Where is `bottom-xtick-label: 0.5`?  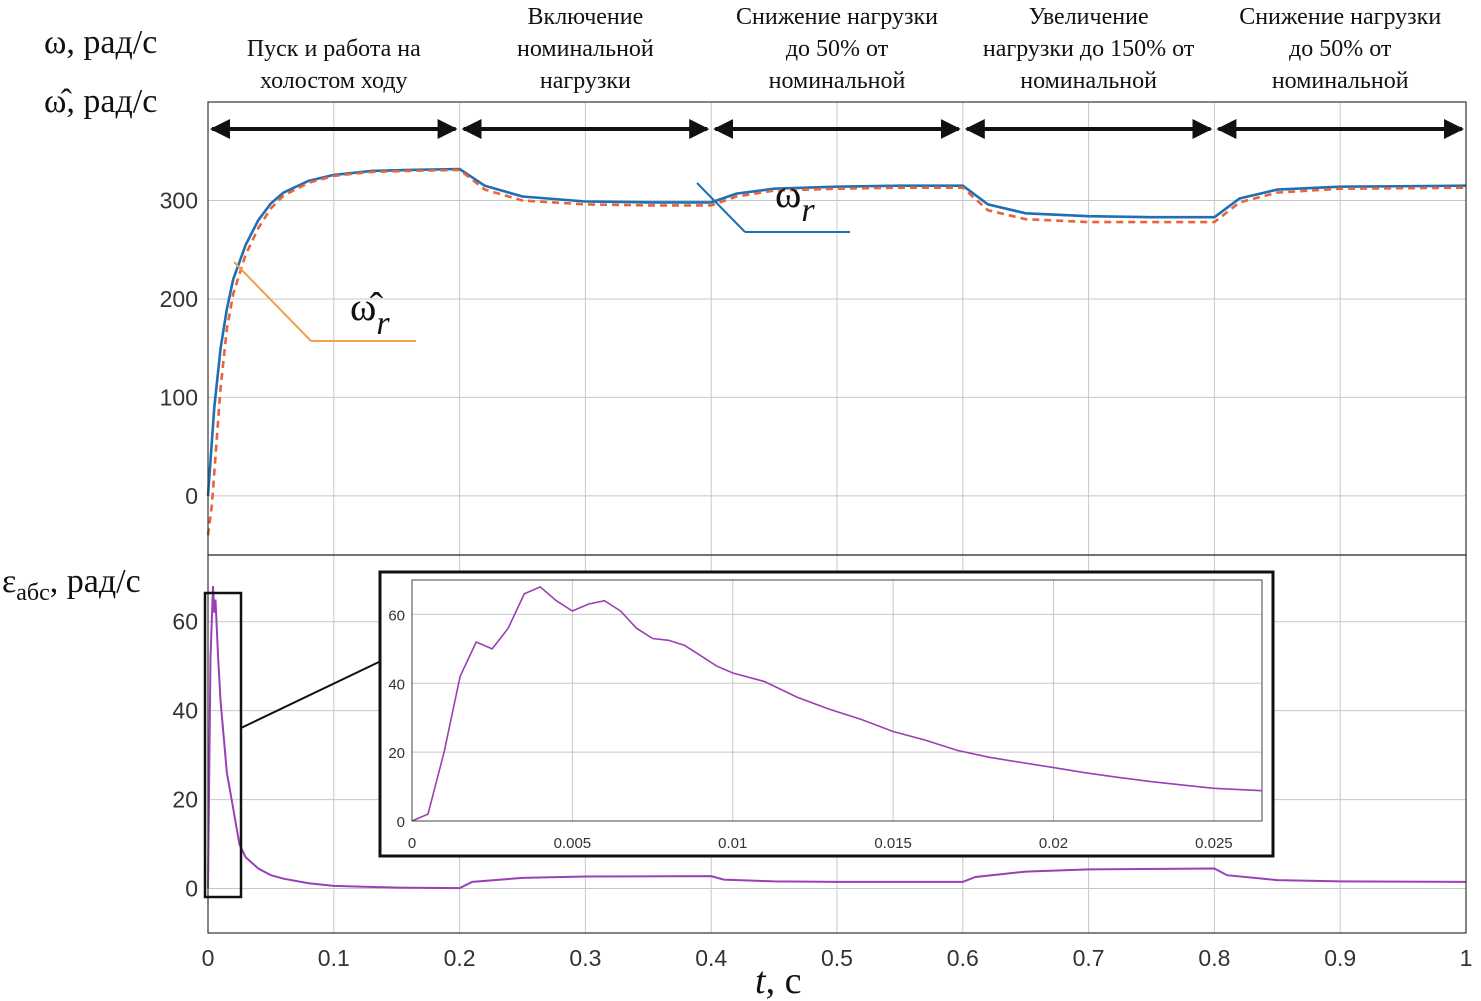 bottom-xtick-label: 0.5 is located at coordinates (837, 958).